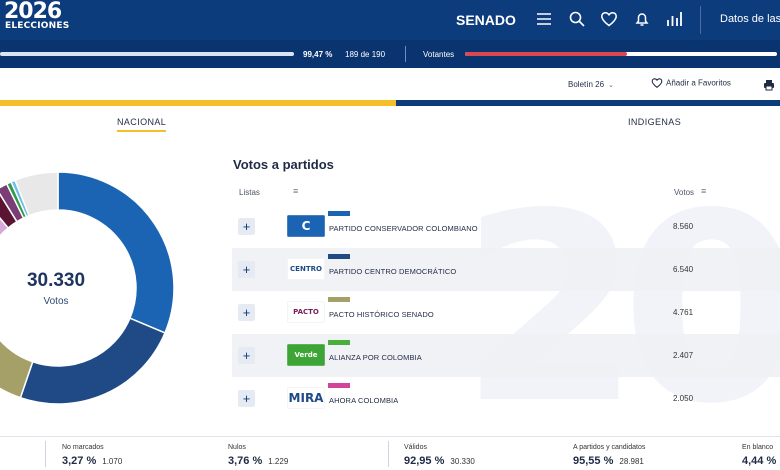 The width and height of the screenshot is (780, 470). Describe the element at coordinates (245, 461) in the screenshot. I see `footer-percent: 3,76 %` at that location.